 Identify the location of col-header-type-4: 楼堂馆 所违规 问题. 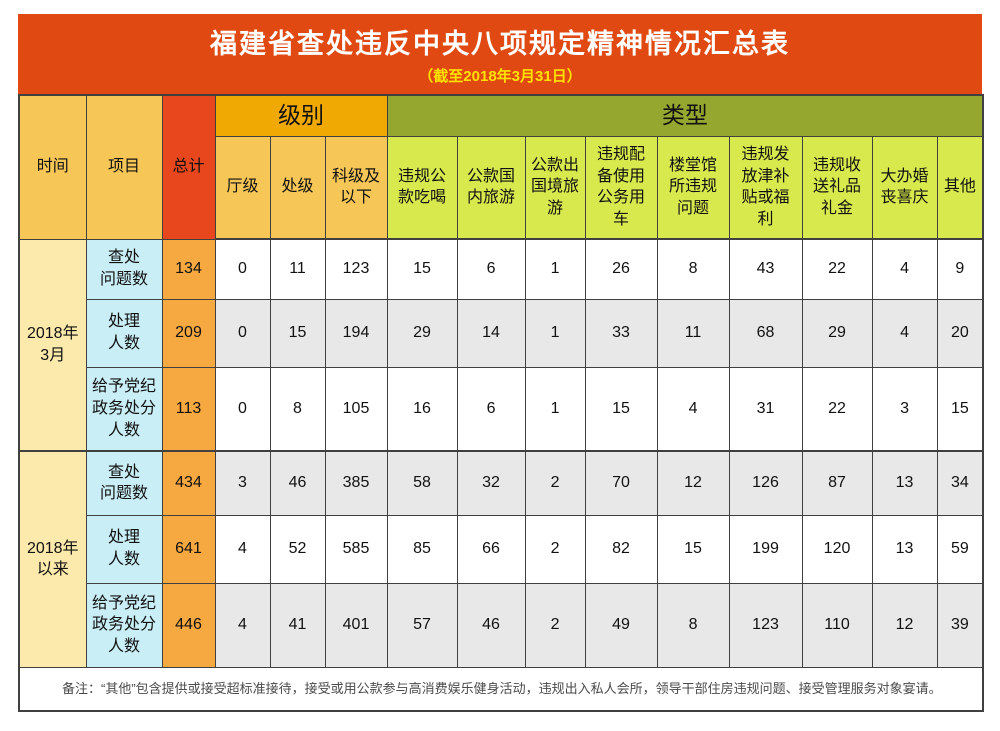
(693, 187).